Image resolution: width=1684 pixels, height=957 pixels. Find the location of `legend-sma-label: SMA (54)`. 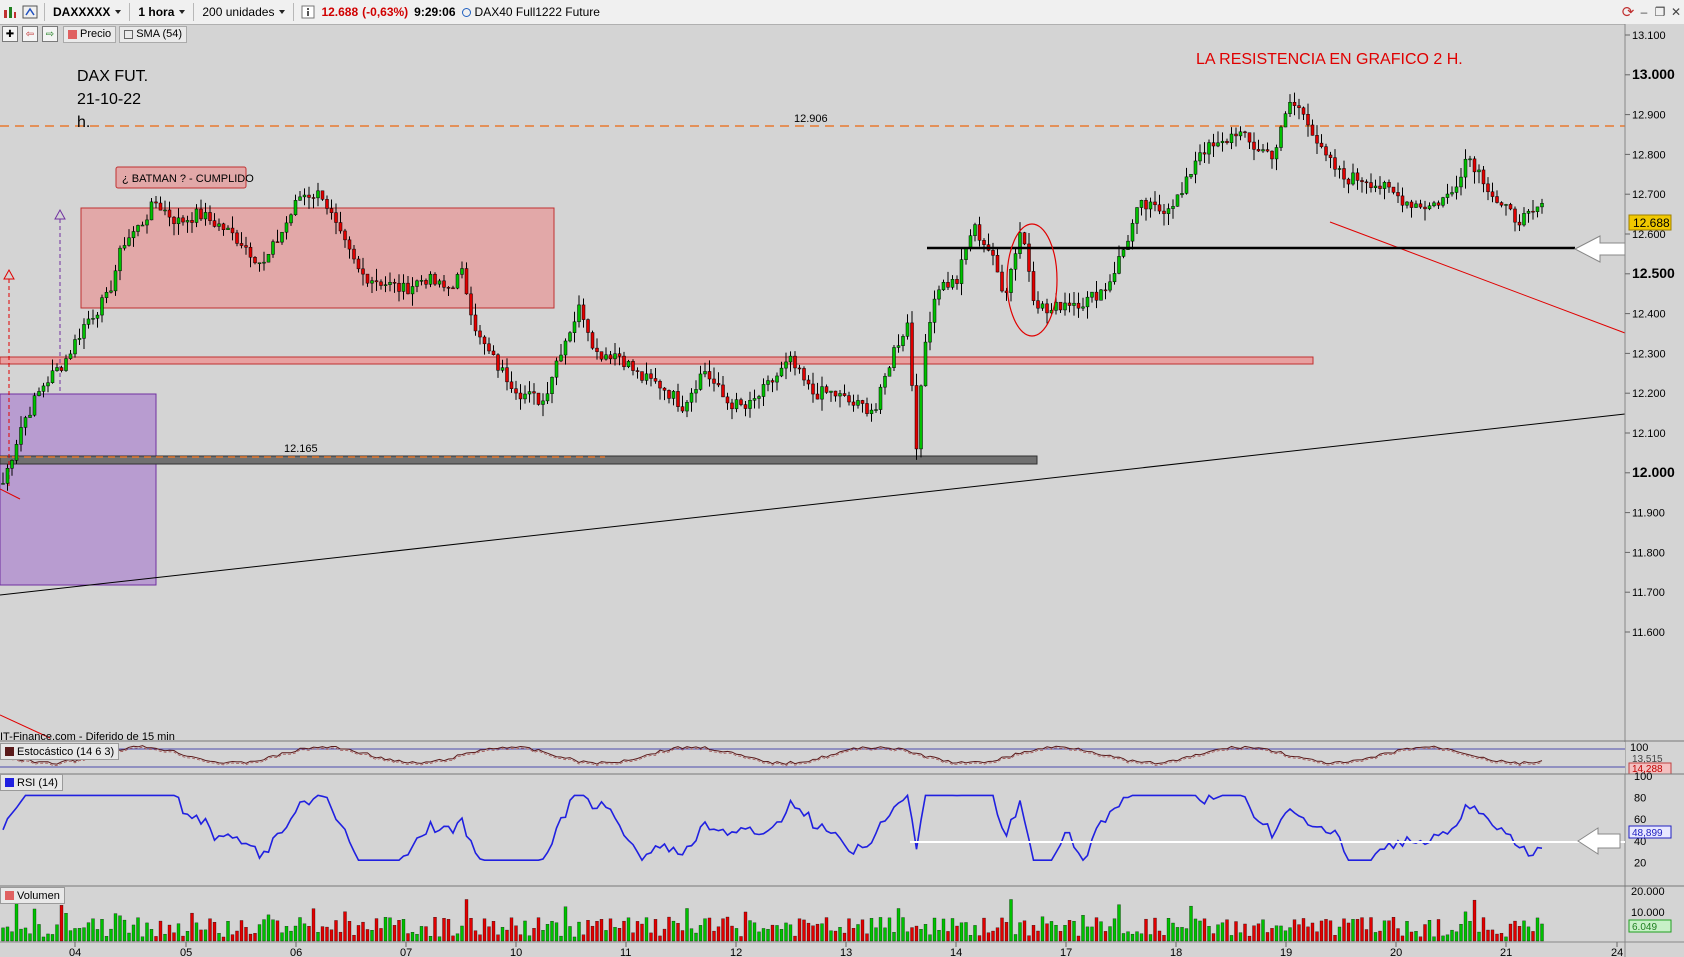

legend-sma-label: SMA (54) is located at coordinates (159, 34).